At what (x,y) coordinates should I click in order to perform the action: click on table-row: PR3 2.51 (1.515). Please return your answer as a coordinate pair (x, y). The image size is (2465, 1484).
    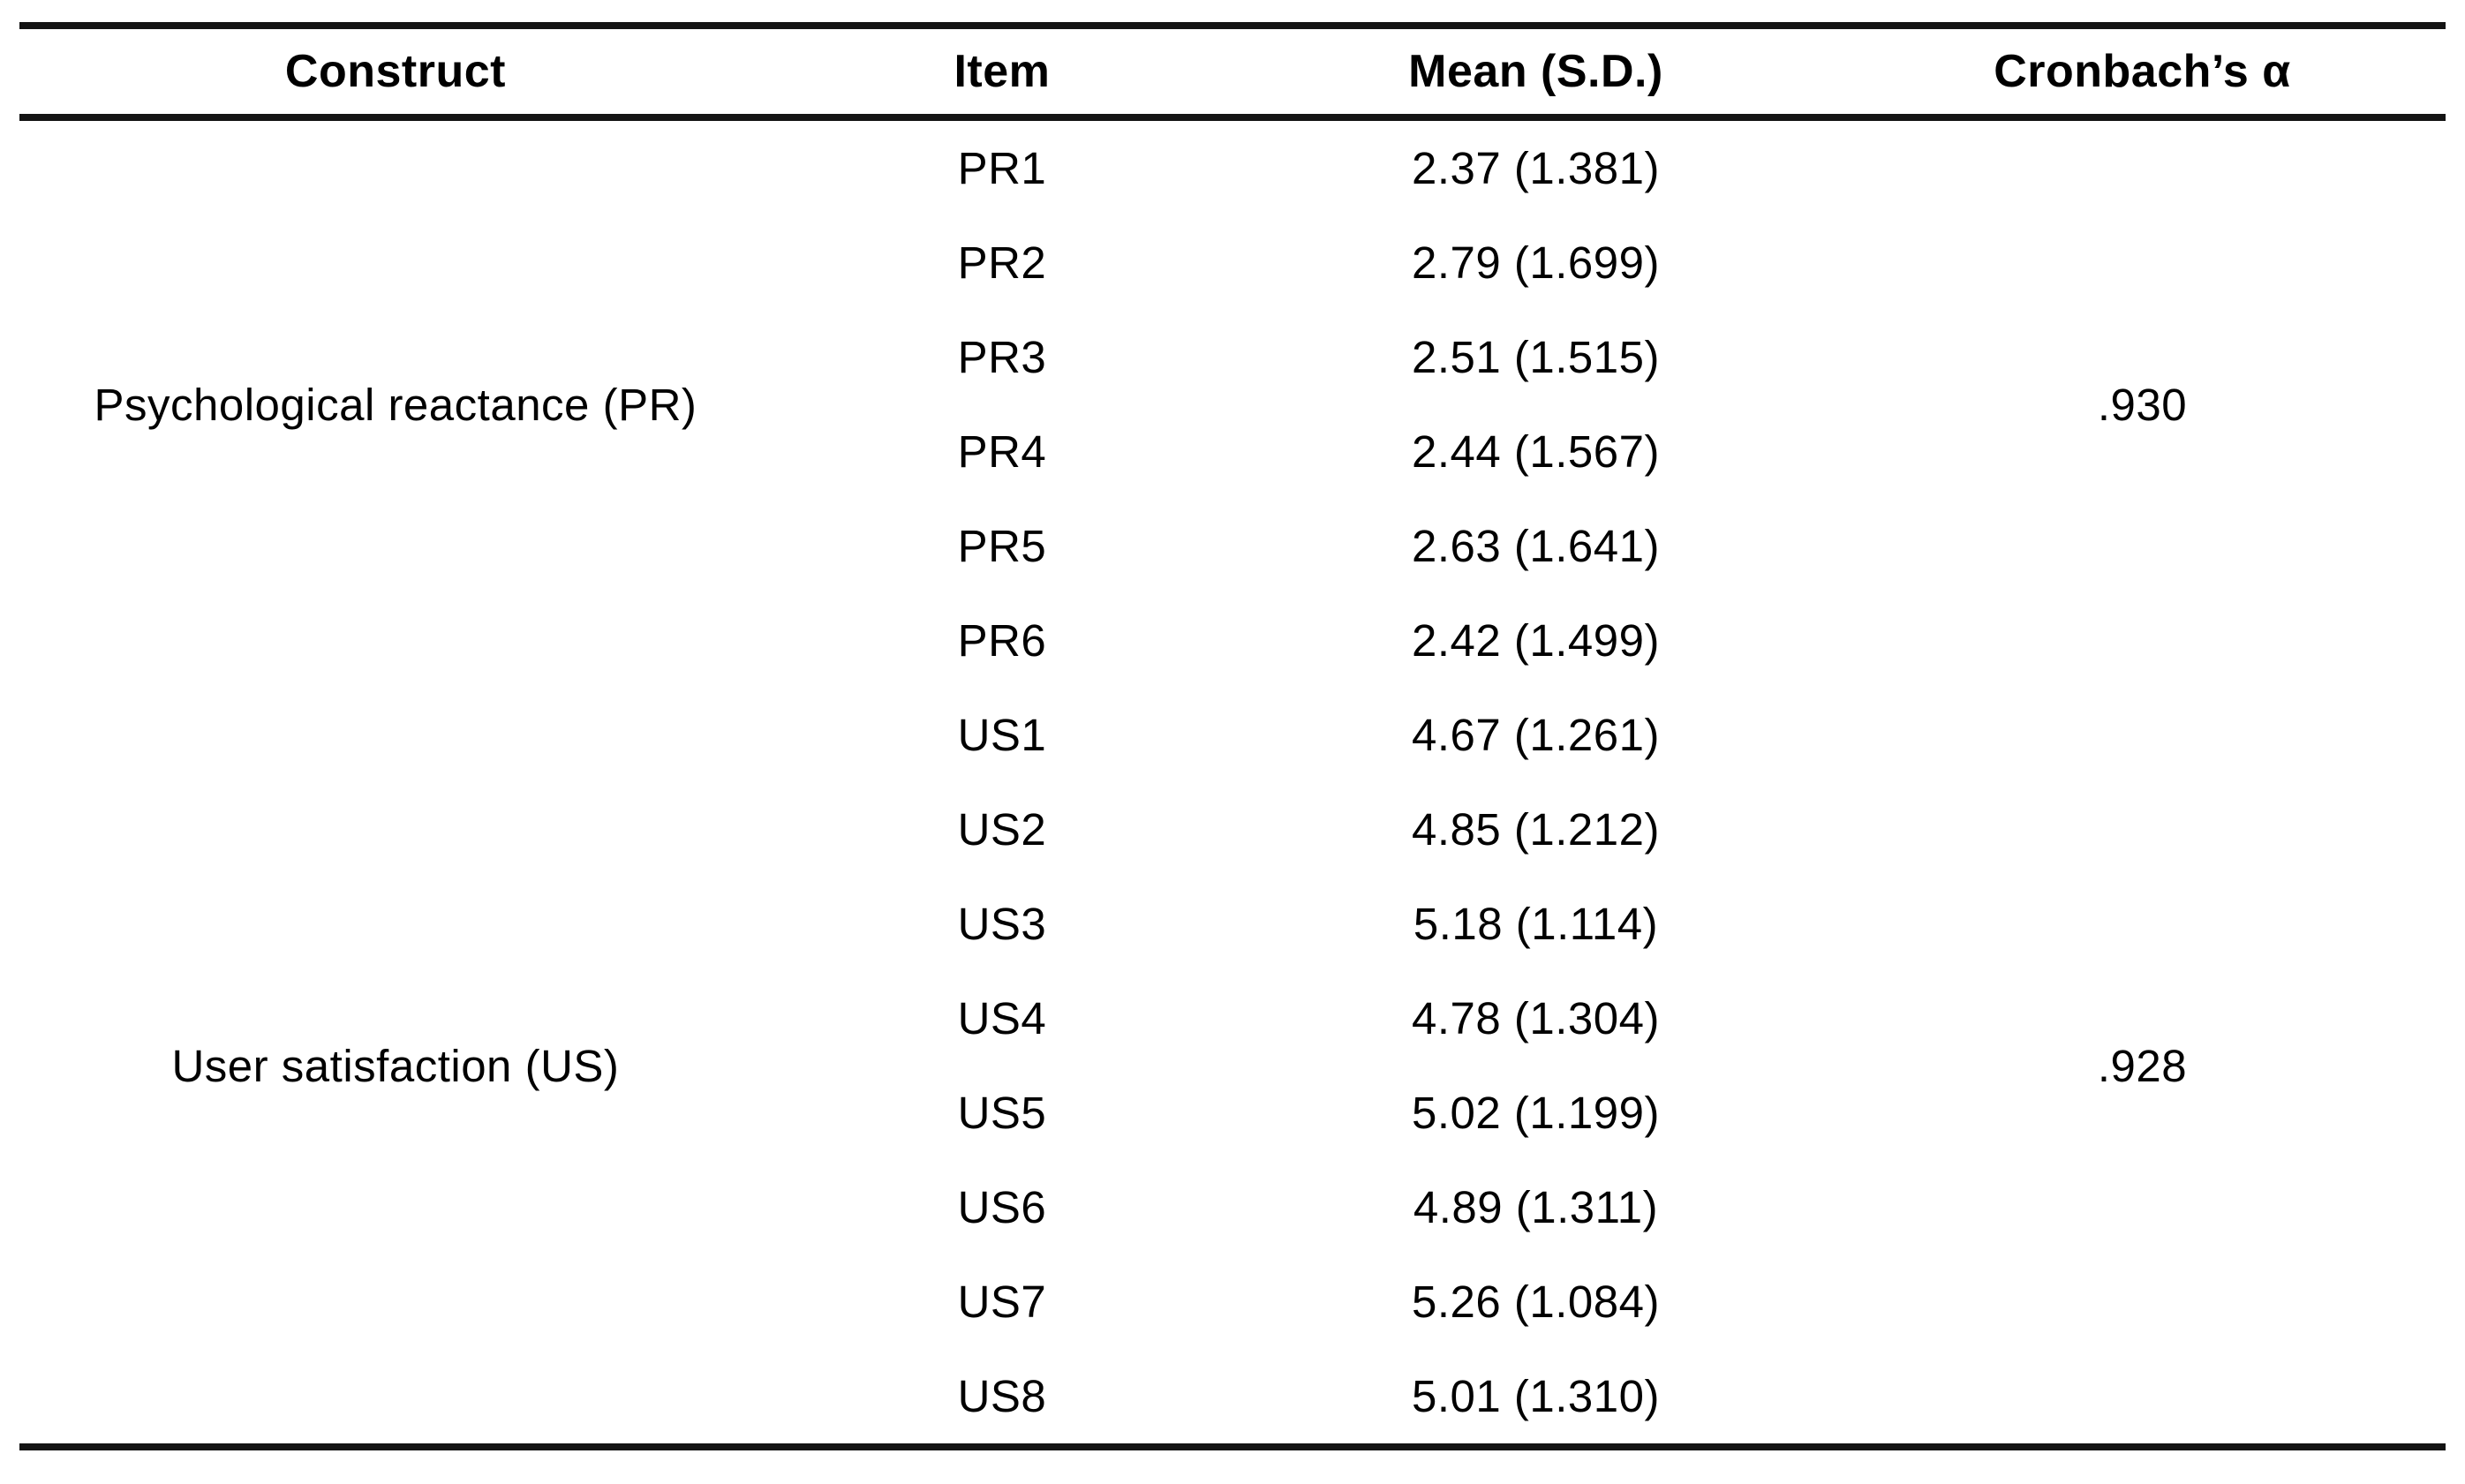
    Looking at the image, I should click on (1233, 357).